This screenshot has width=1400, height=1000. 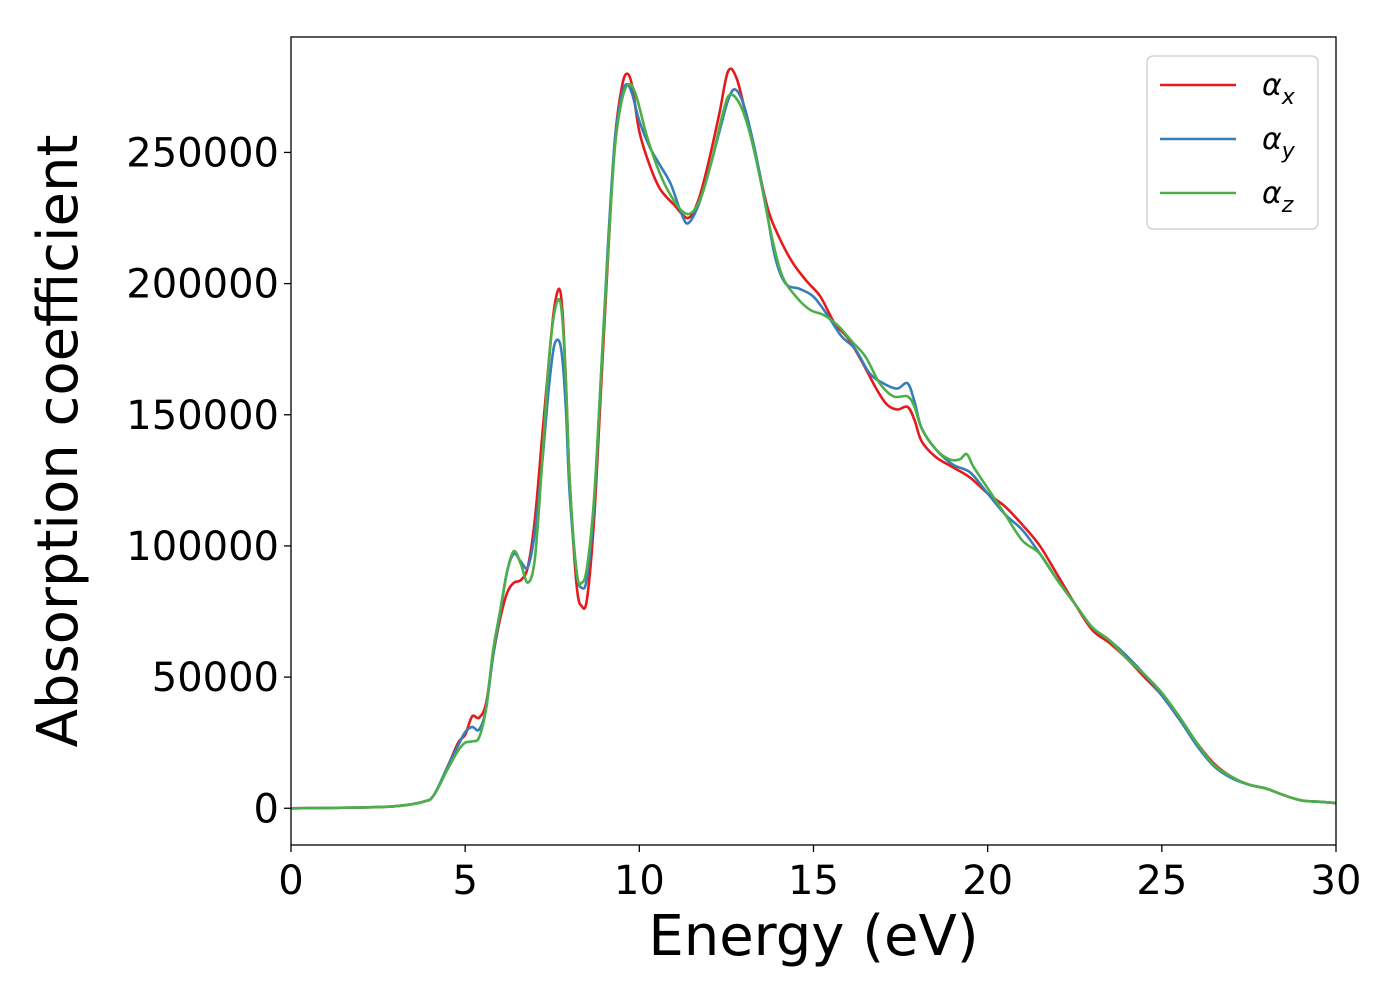 What do you see at coordinates (1161, 881) in the screenshot?
I see `x-tick-label: 25` at bounding box center [1161, 881].